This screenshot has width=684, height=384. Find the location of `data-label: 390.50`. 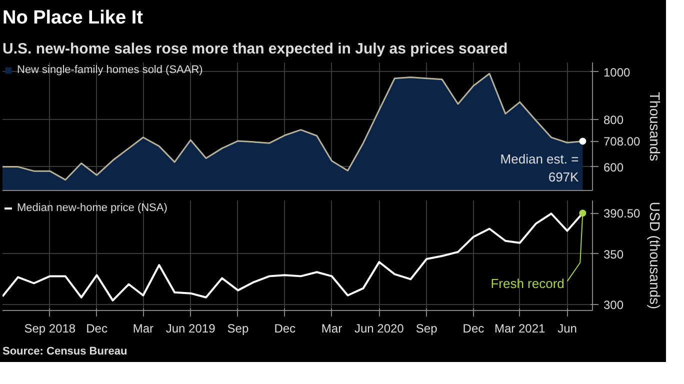

data-label: 390.50 is located at coordinates (622, 213).